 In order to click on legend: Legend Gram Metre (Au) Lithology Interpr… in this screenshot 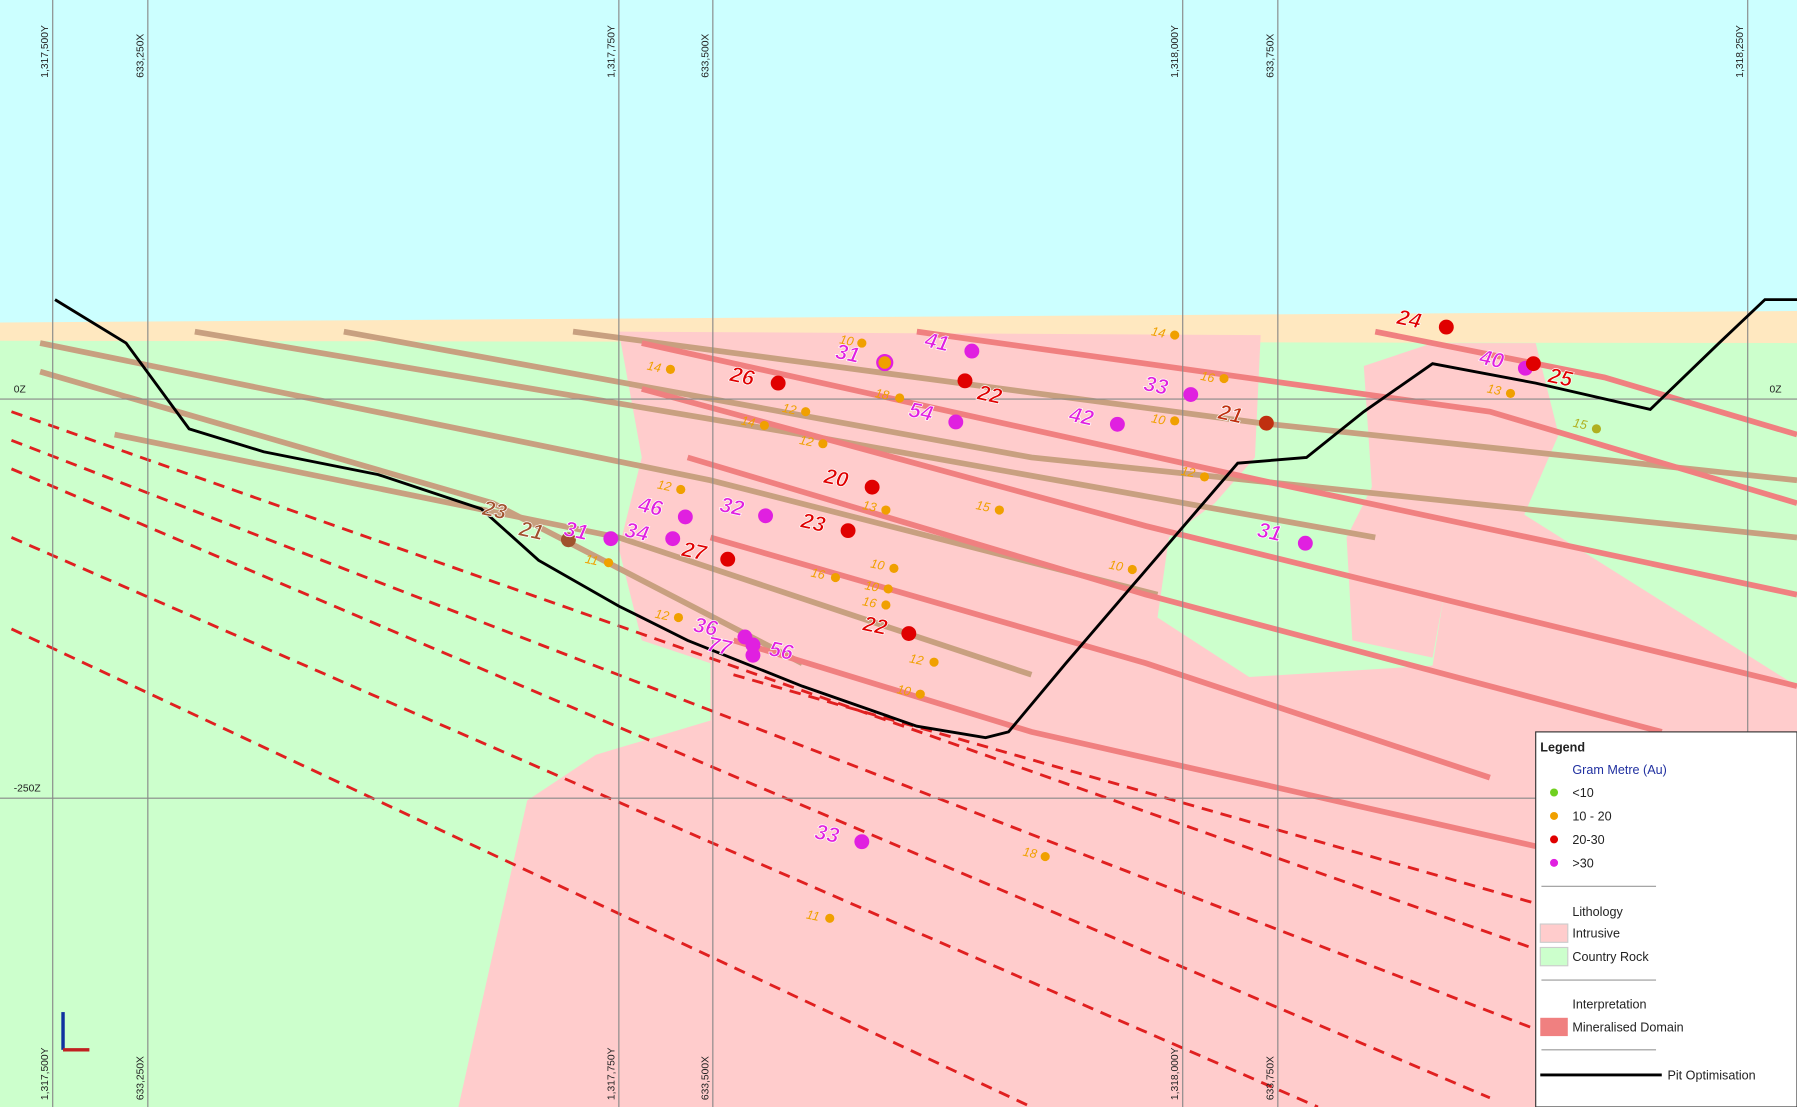, I will do `click(1666, 919)`.